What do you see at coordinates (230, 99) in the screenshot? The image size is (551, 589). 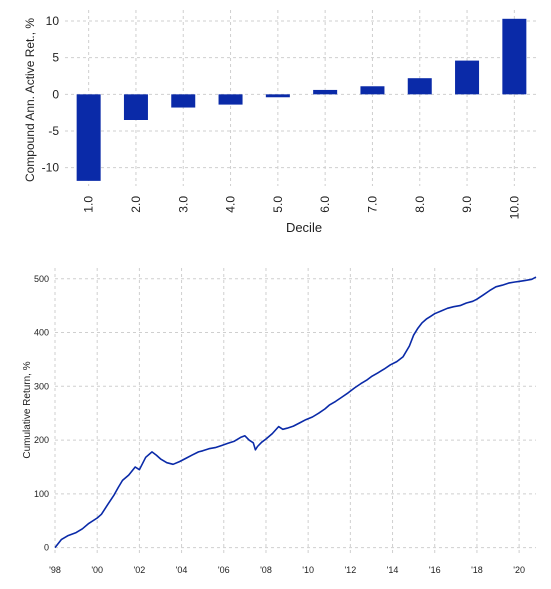 I see `bar-decile-4.0` at bounding box center [230, 99].